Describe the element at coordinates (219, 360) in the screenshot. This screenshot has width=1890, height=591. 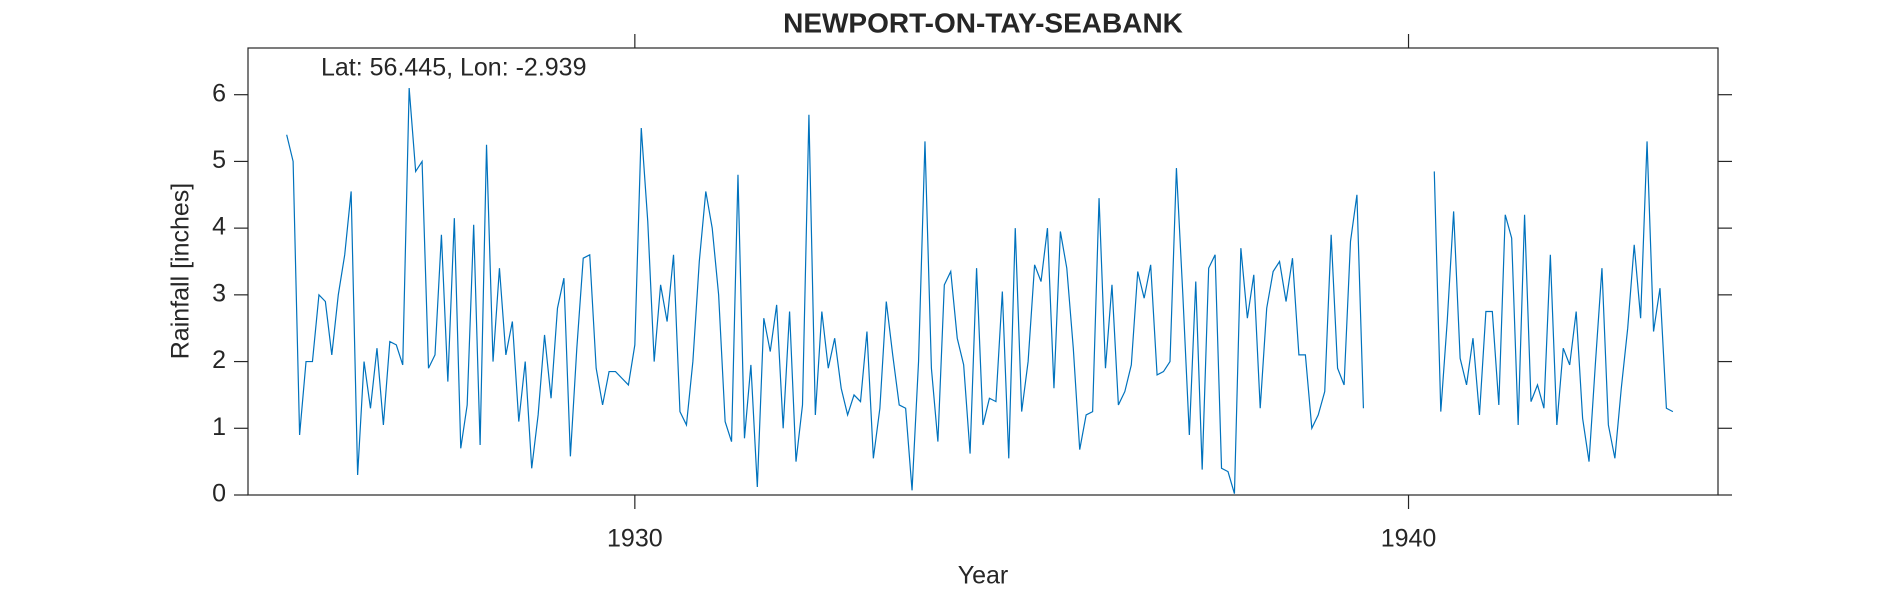
I see `y-tick-label: 2` at that location.